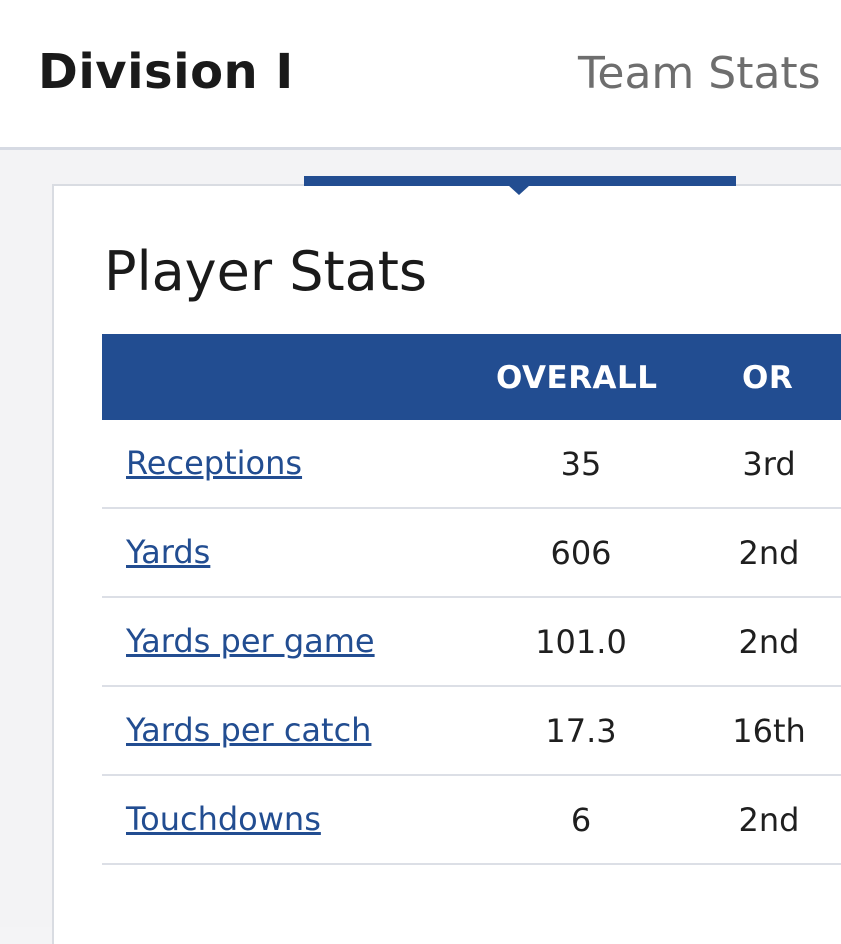  Describe the element at coordinates (520, 181) in the screenshot. I see `active-tab-indicator` at that location.